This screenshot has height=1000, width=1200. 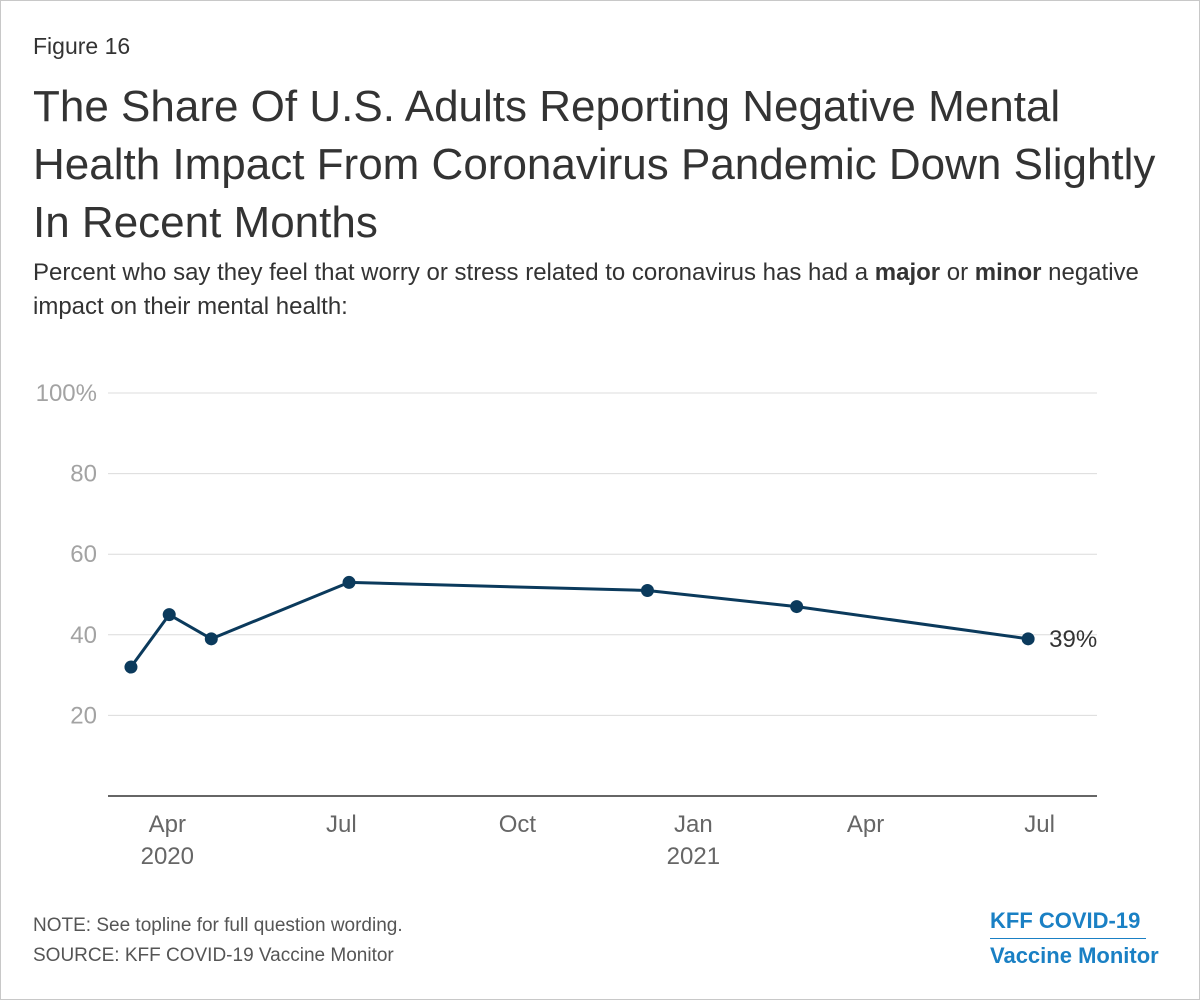 I want to click on y-tick-label: 20, so click(x=83, y=715).